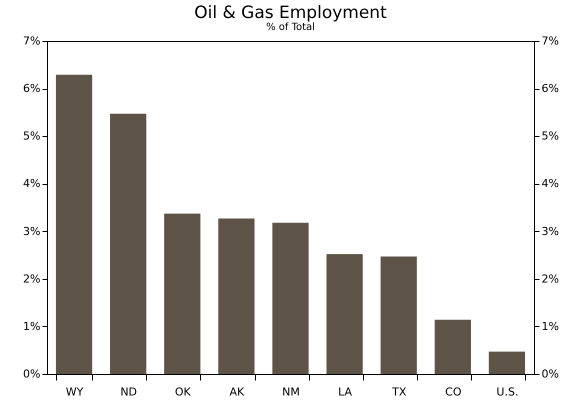  I want to click on y-tick-label: 1%, so click(31, 326).